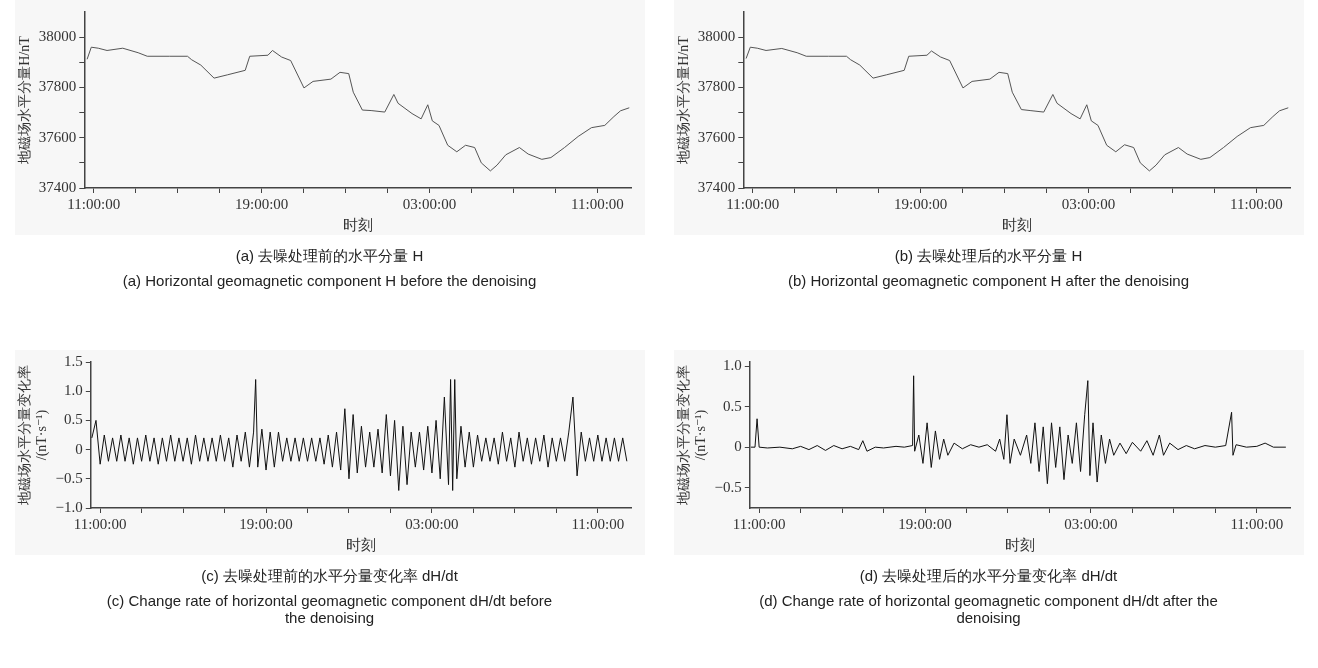  I want to click on text: (a) Horizontal geomagnetic component H before the denoising, so click(329, 280).